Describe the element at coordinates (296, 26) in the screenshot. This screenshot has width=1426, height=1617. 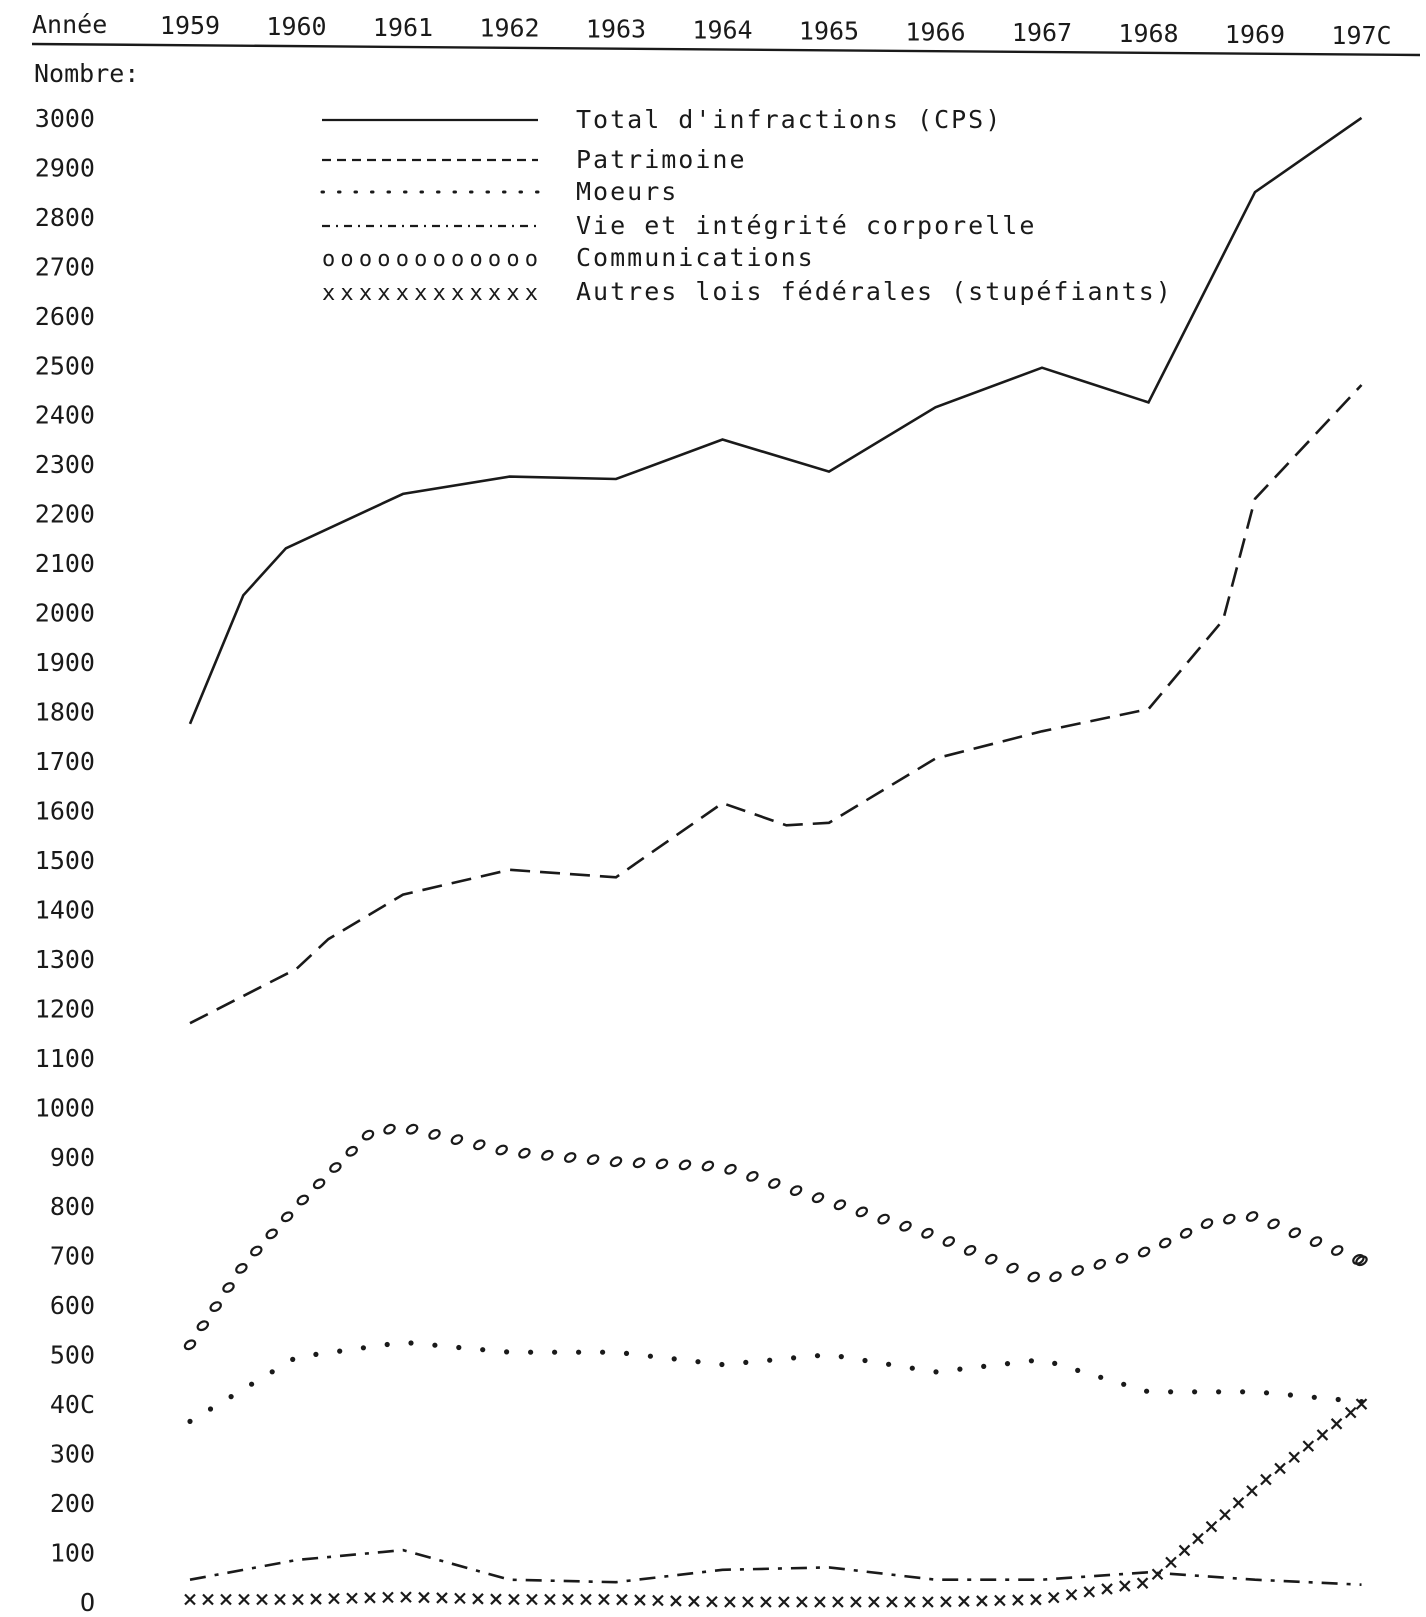
I see `x-tick-label: 1960` at that location.